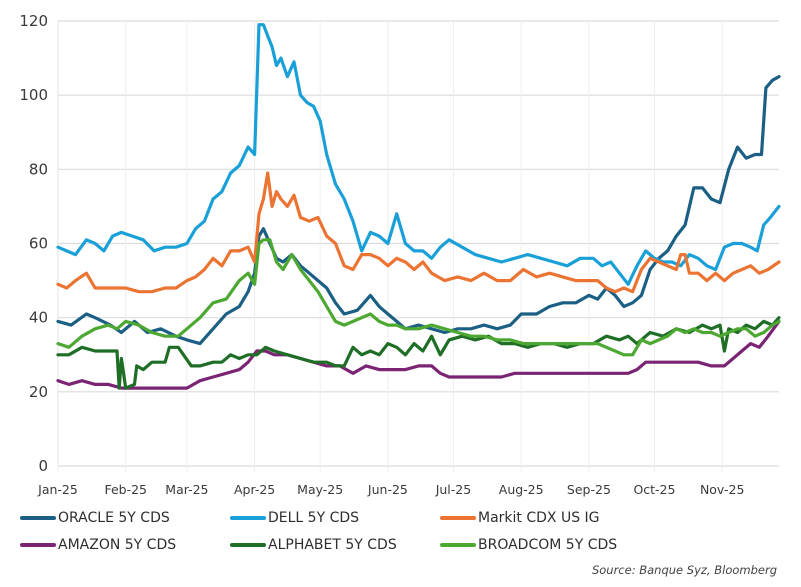  I want to click on legend-item: DELL 5Y CDS, so click(294, 518).